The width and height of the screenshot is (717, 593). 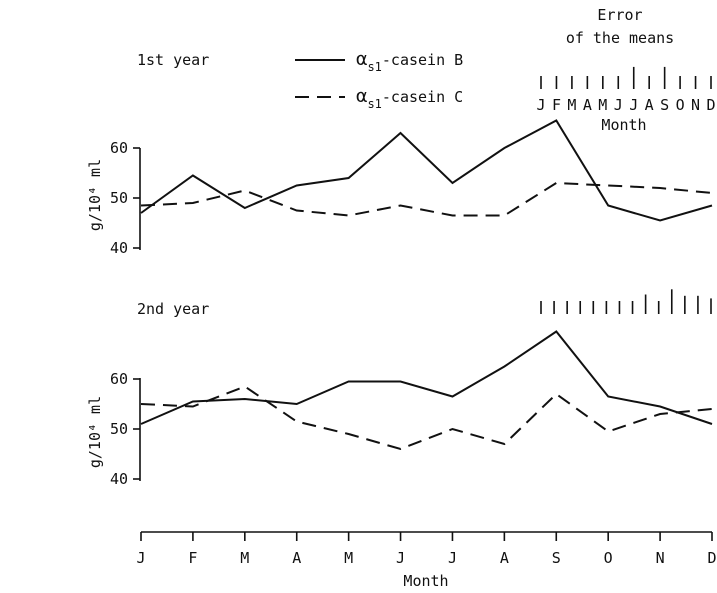 What do you see at coordinates (623, 125) in the screenshot?
I see `error-month-axis-label: Month` at bounding box center [623, 125].